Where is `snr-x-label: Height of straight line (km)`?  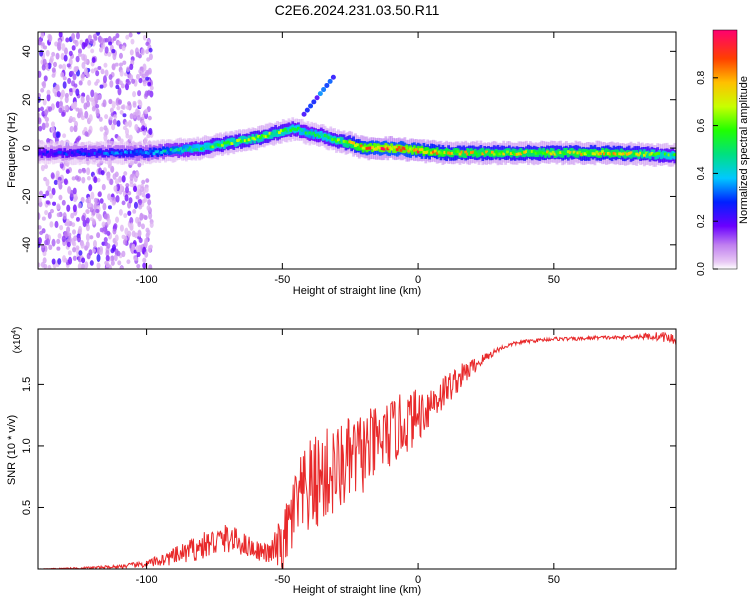 snr-x-label: Height of straight line (km) is located at coordinates (357, 590).